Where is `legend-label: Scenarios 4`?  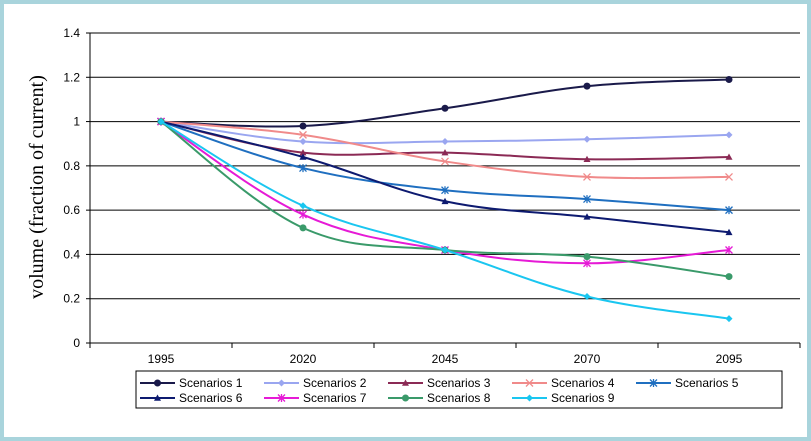 legend-label: Scenarios 4 is located at coordinates (583, 383).